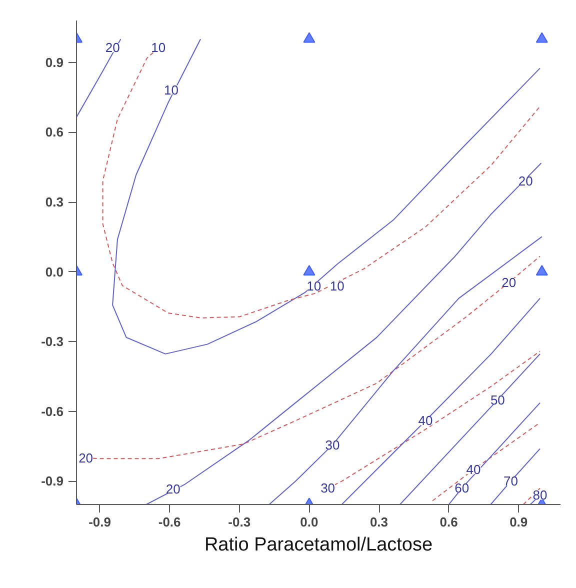  I want to click on y-tick-label: 0.6, so click(54, 132).